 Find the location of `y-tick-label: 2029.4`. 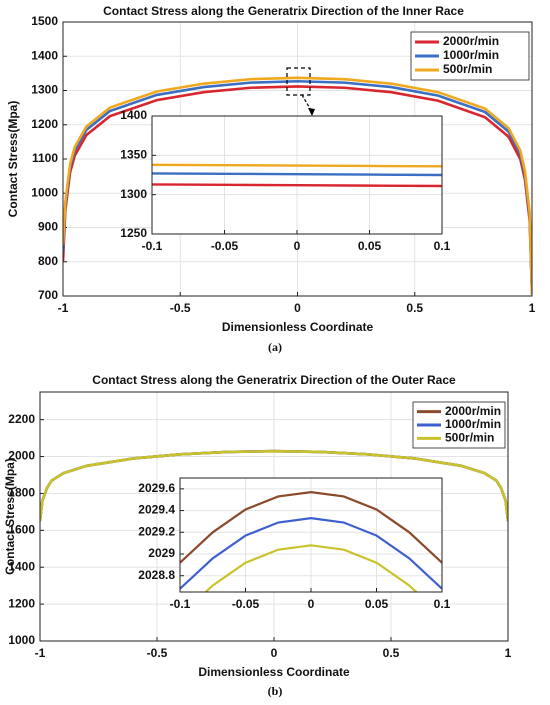

y-tick-label: 2029.4 is located at coordinates (156, 510).